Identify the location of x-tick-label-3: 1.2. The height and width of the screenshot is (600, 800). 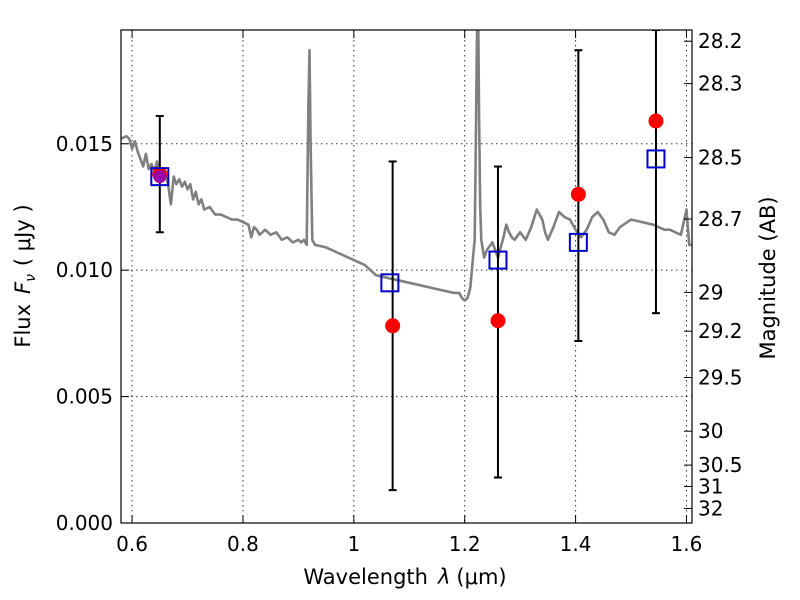
(465, 544).